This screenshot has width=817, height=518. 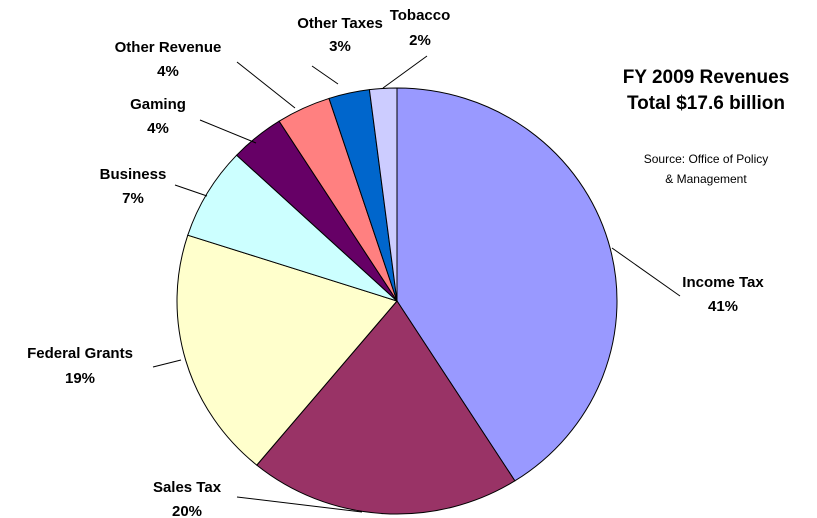 What do you see at coordinates (133, 174) in the screenshot?
I see `slice-label: Business` at bounding box center [133, 174].